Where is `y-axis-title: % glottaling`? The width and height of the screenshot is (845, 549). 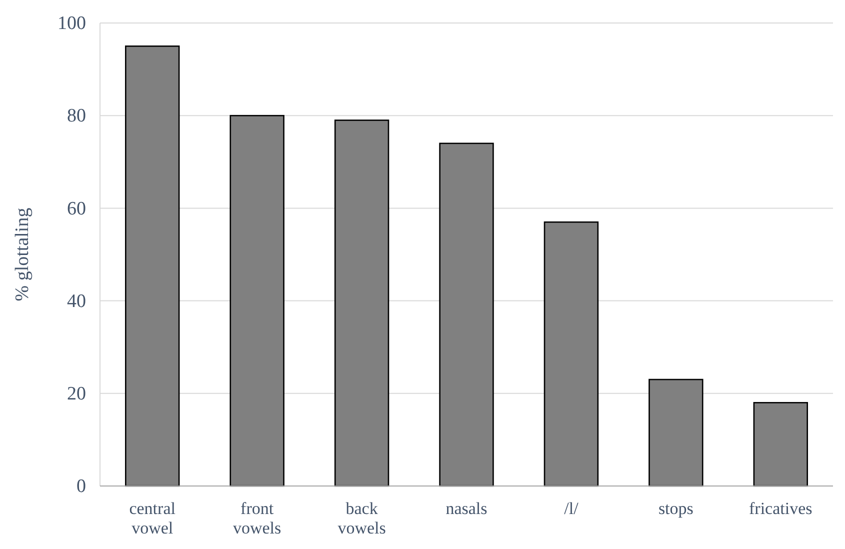 y-axis-title: % glottaling is located at coordinates (22, 254).